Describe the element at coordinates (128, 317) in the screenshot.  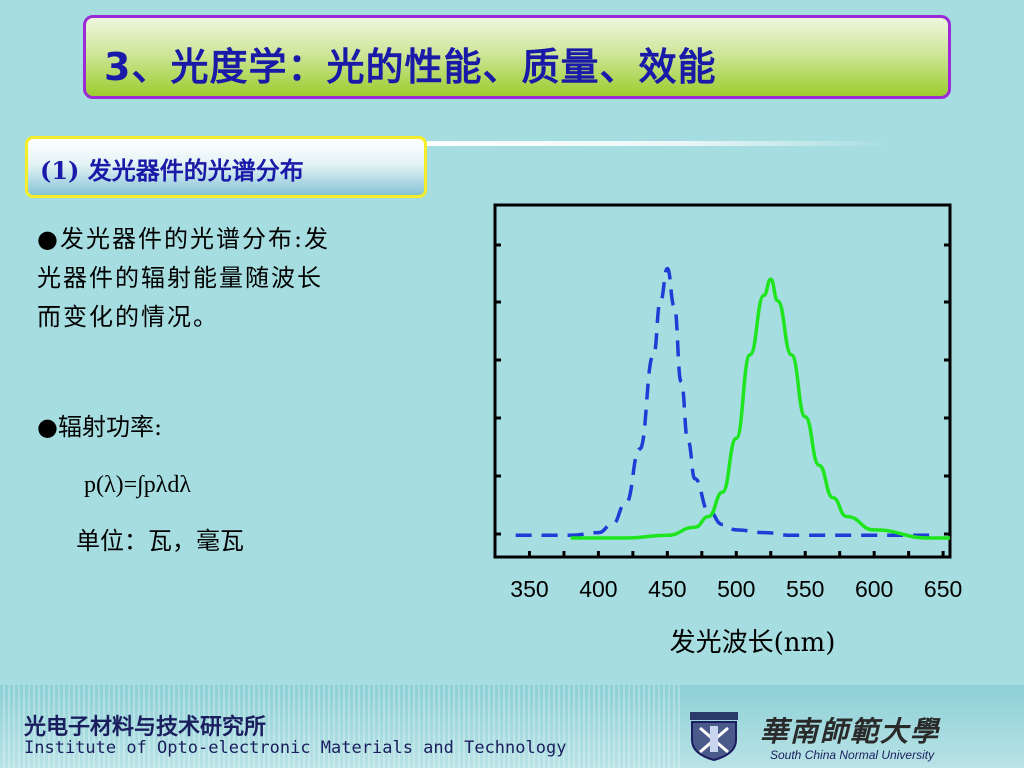
I see `definition-line-3: 而变化的情况。` at that location.